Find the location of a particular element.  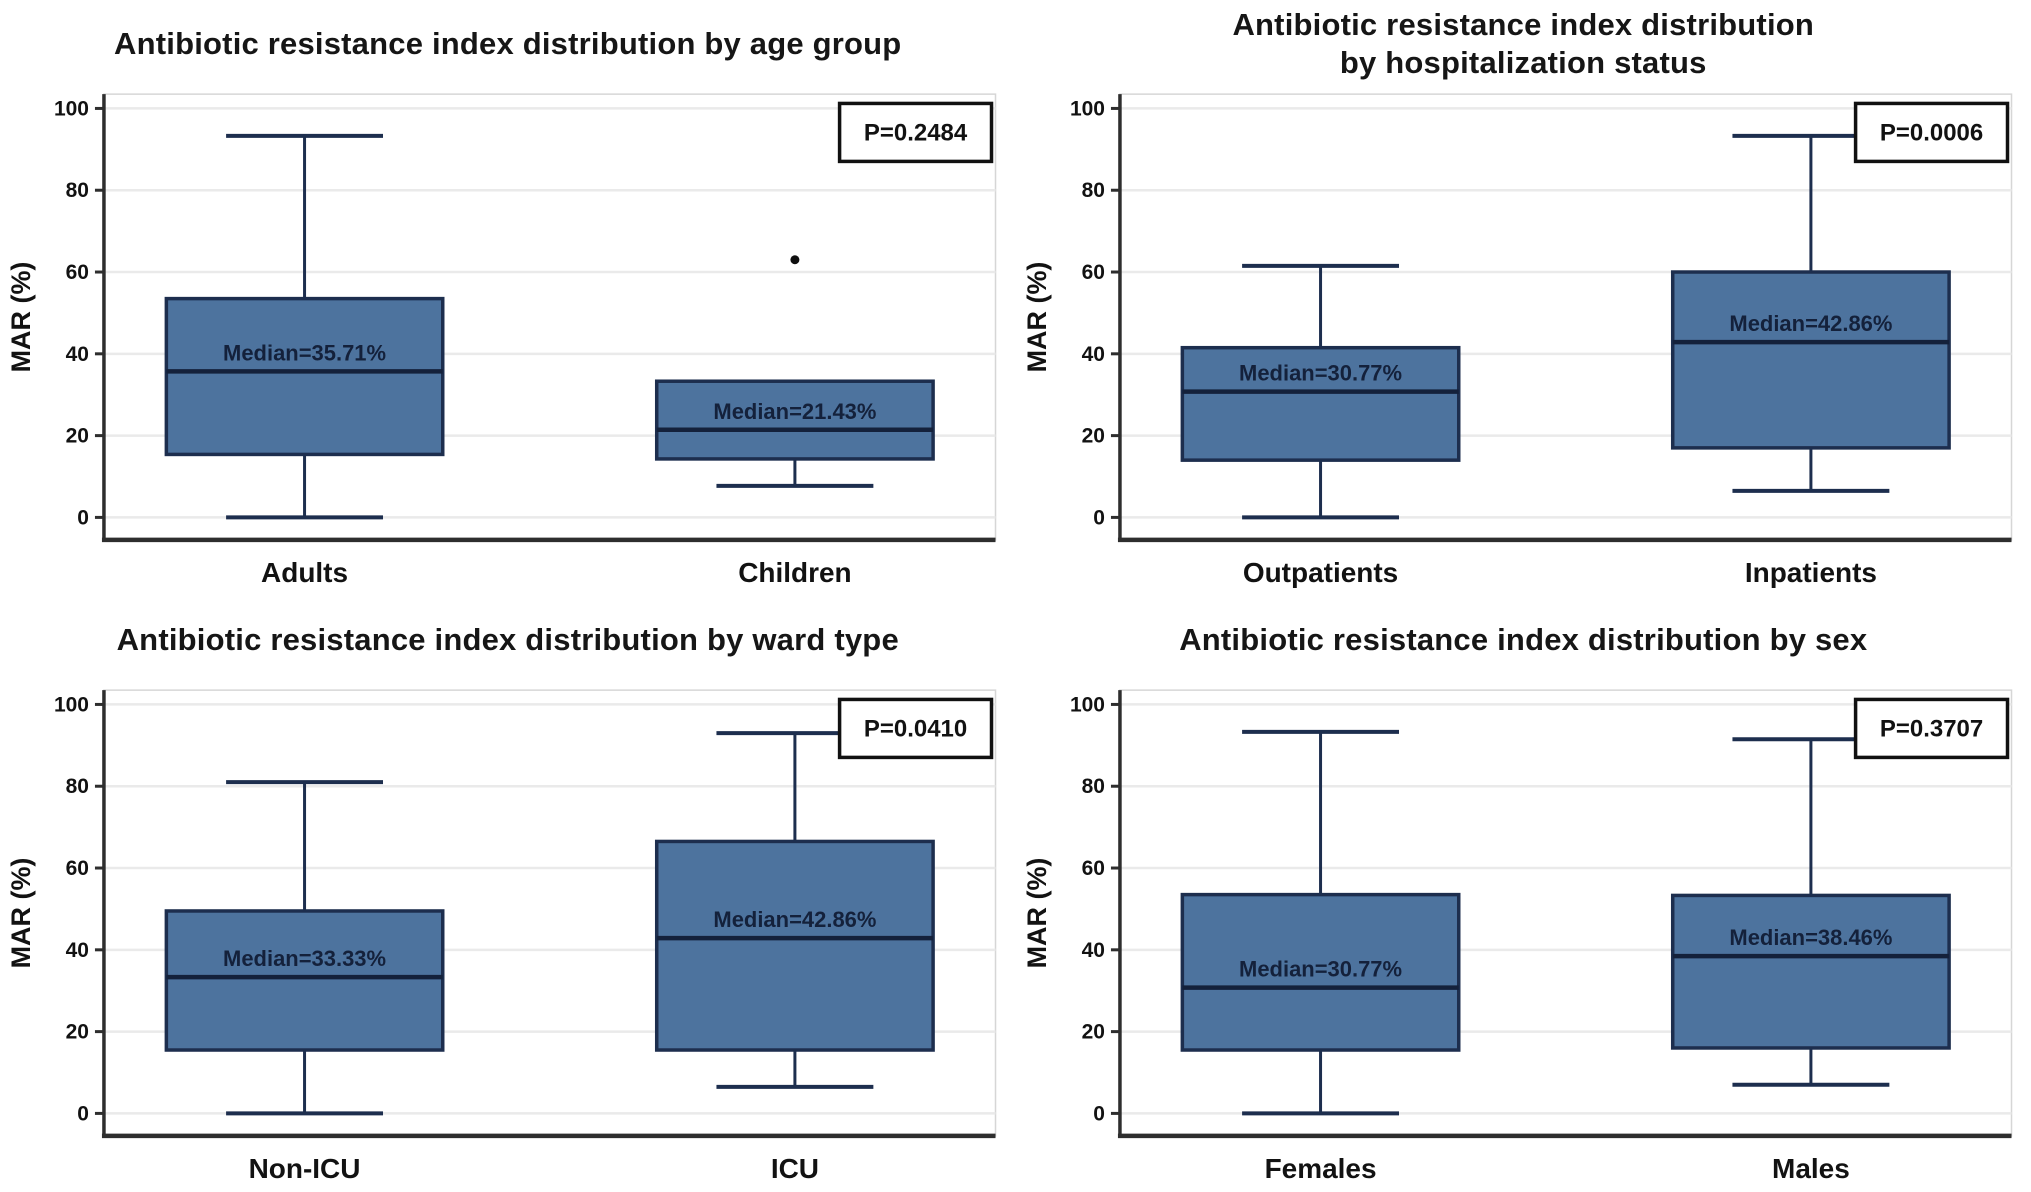

x-category-label-non-icu: Non-ICU is located at coordinates (305, 1168).